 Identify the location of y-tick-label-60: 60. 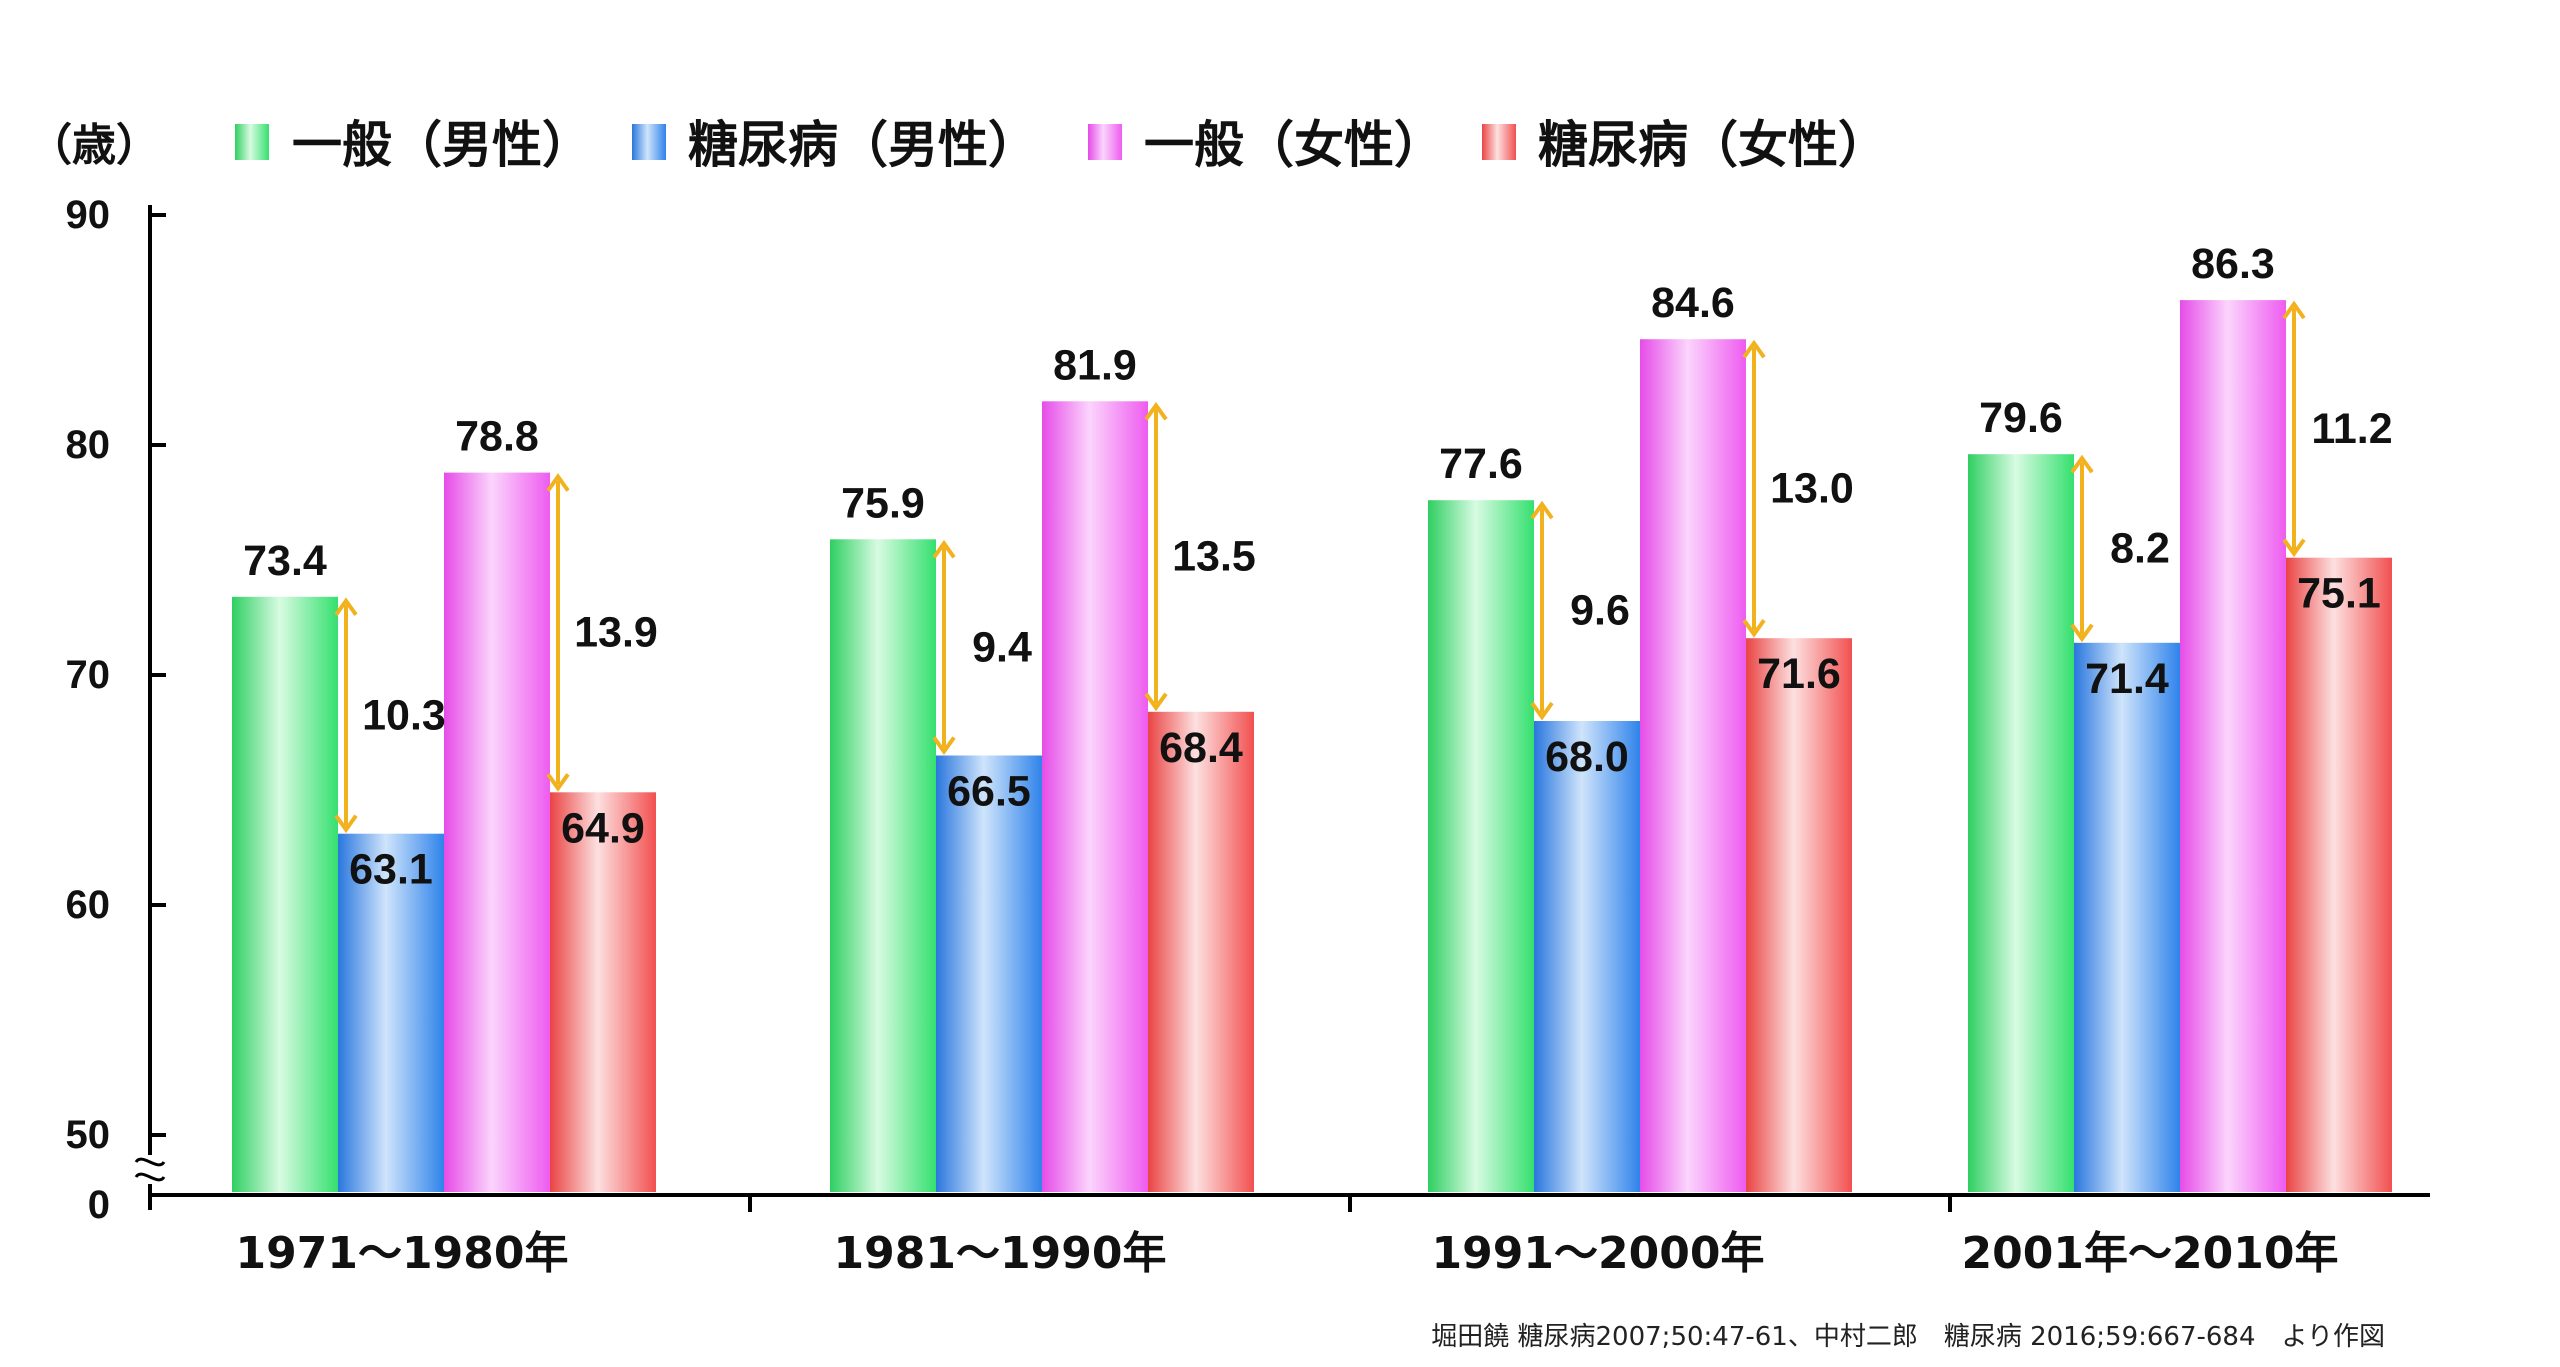
(88, 905).